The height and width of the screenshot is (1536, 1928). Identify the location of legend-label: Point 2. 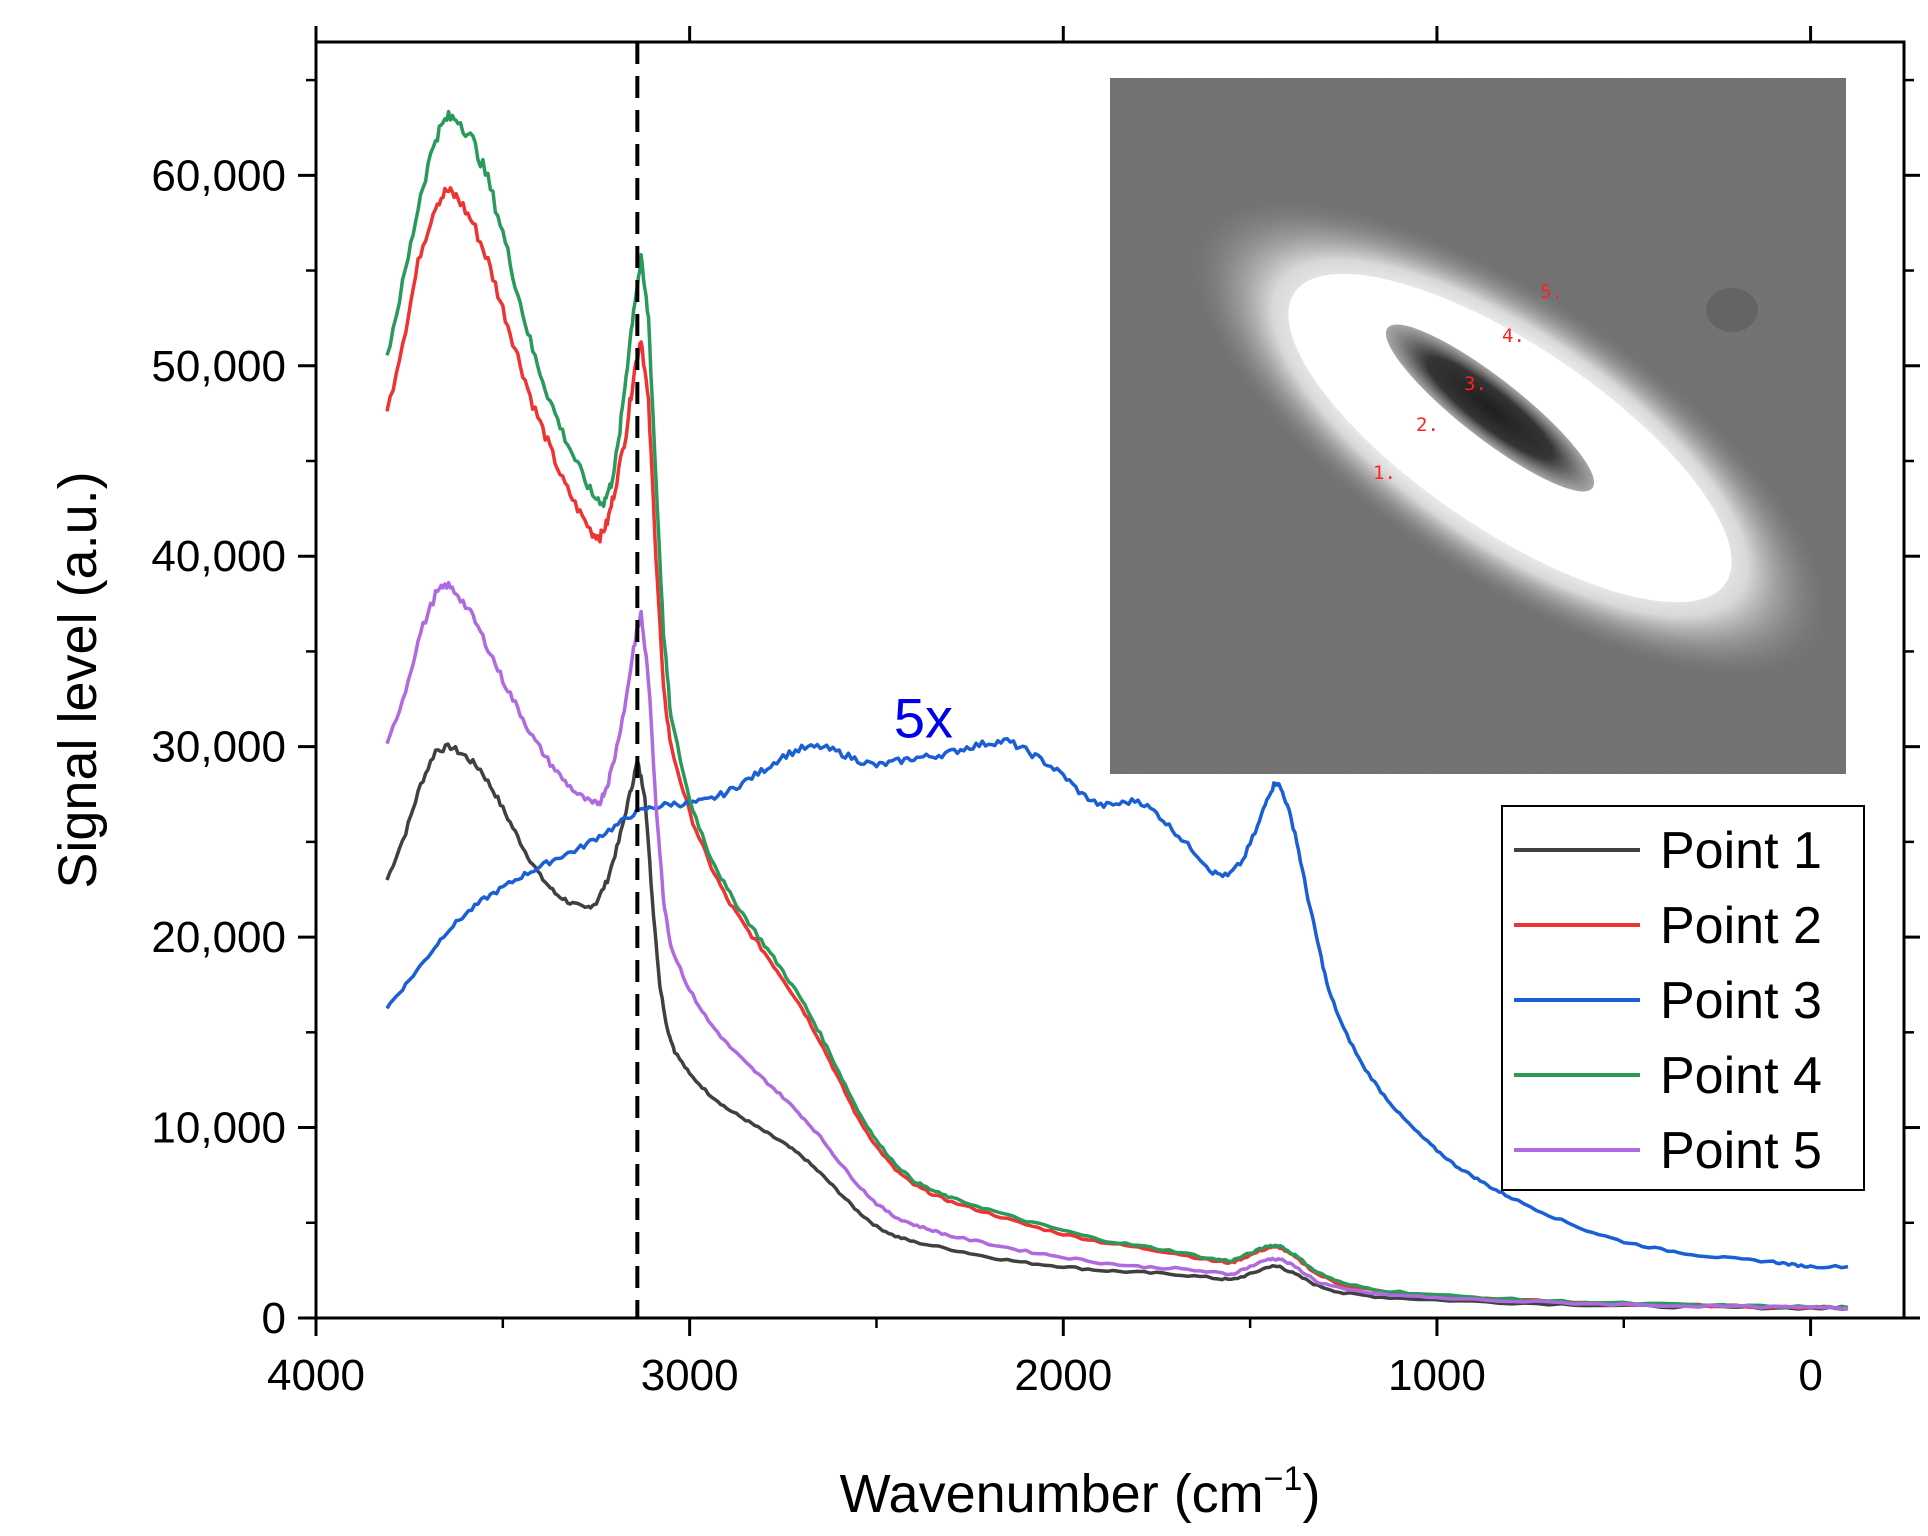
(1741, 926).